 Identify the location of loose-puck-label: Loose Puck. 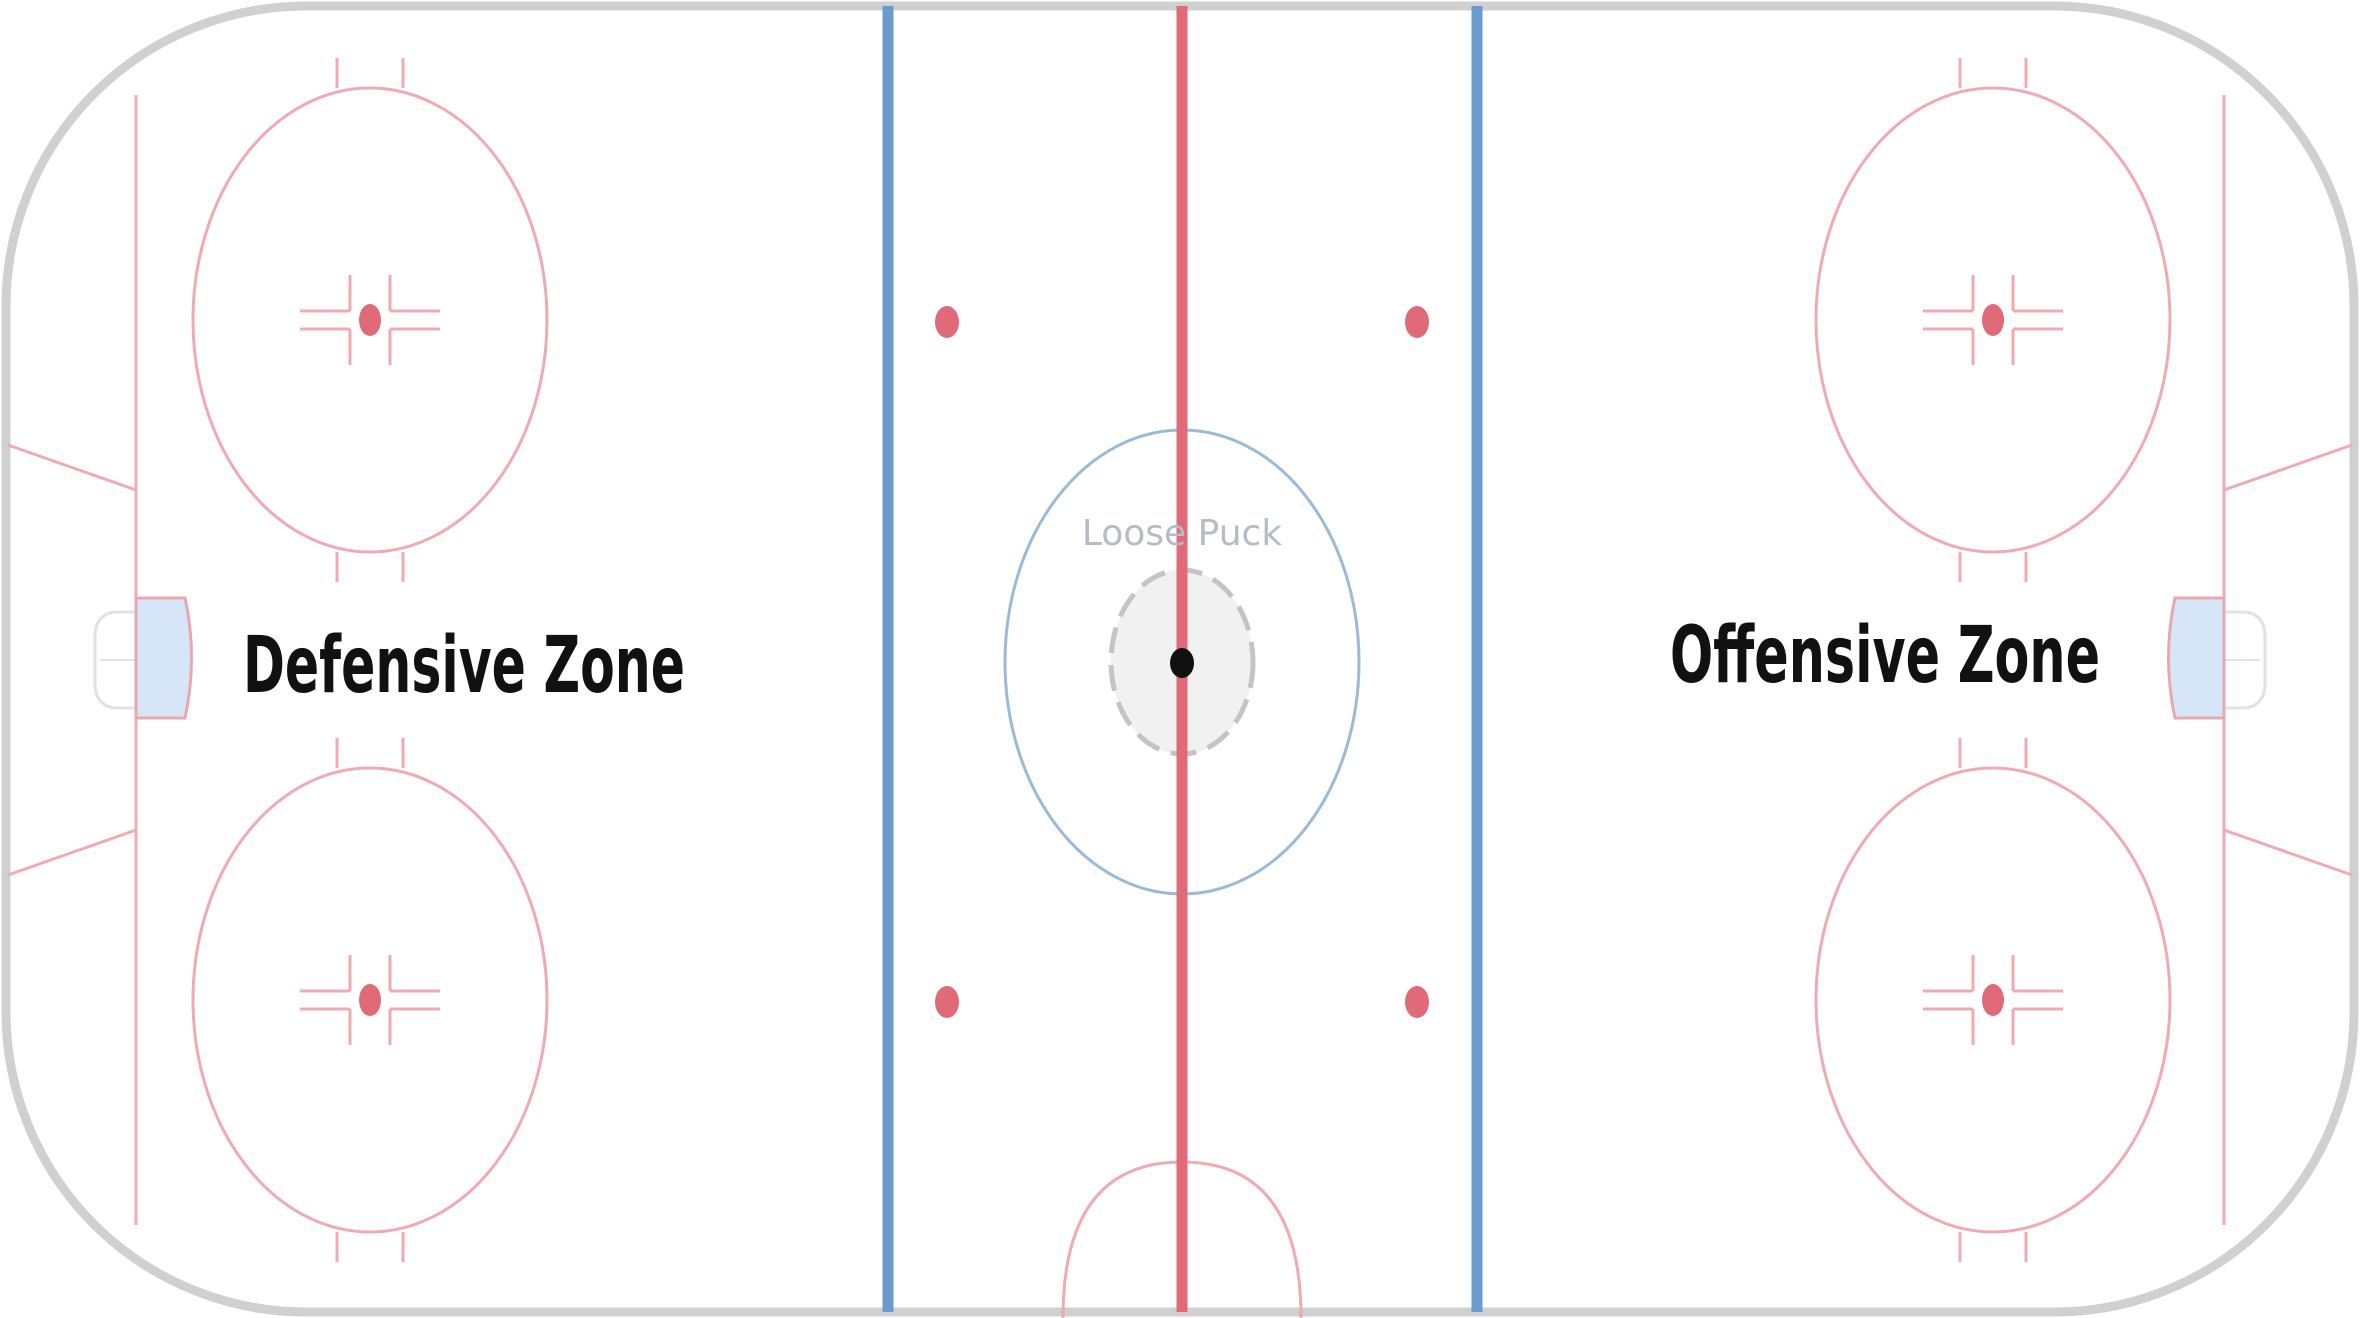
(1182, 533).